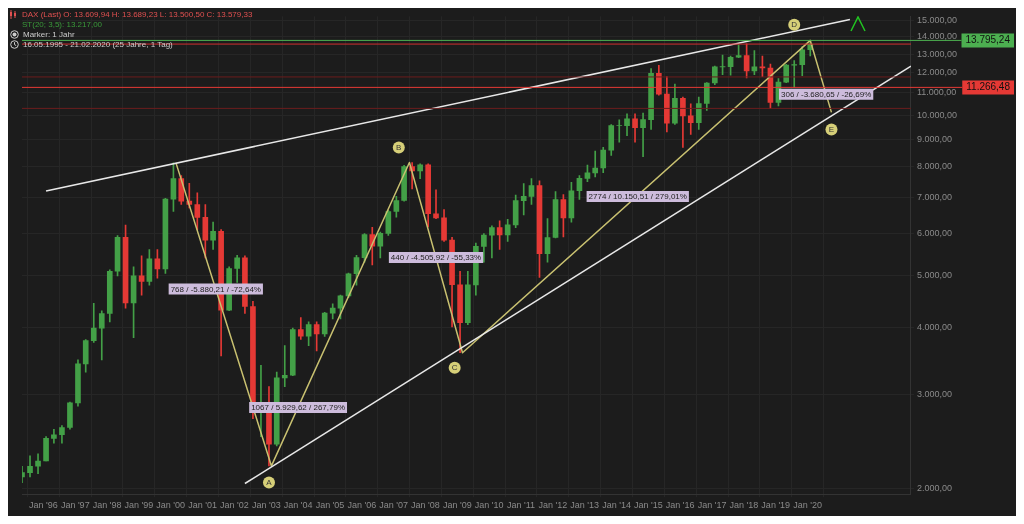 This screenshot has height=524, width=1024. I want to click on y-tick-label: 13.000,00, so click(937, 53).